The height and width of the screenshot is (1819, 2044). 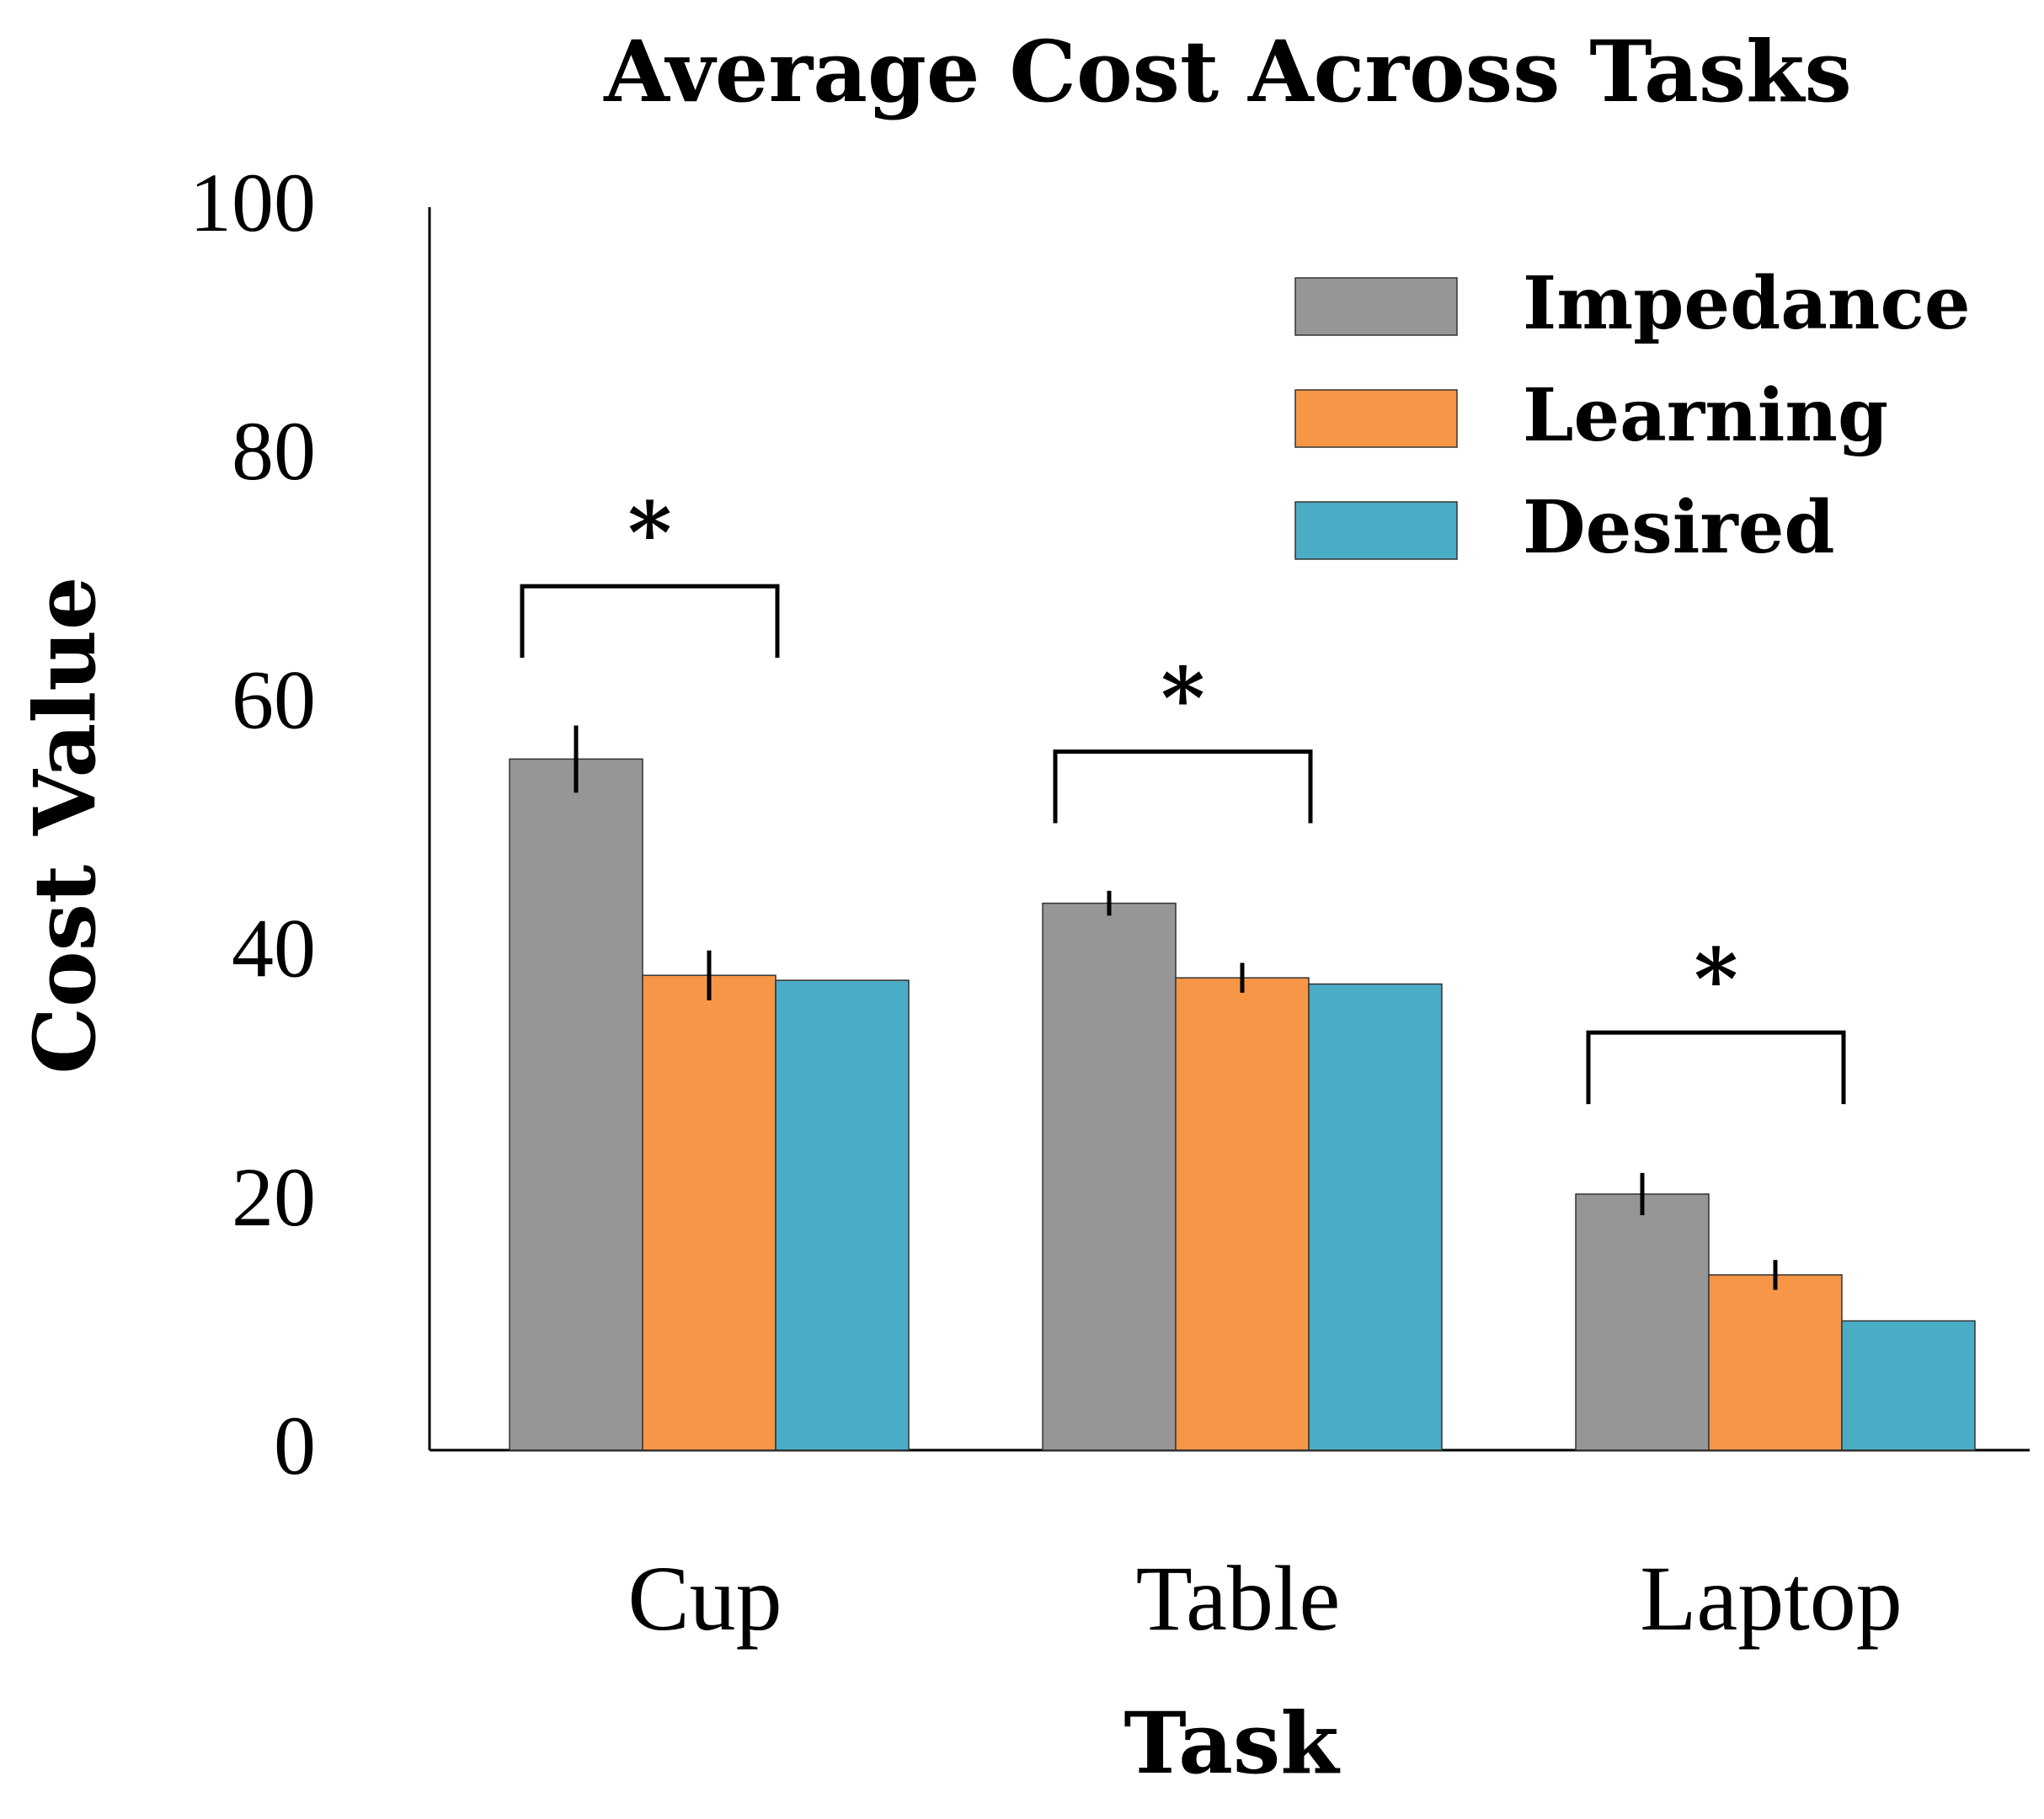 I want to click on y-tick-label: 100, so click(x=252, y=203).